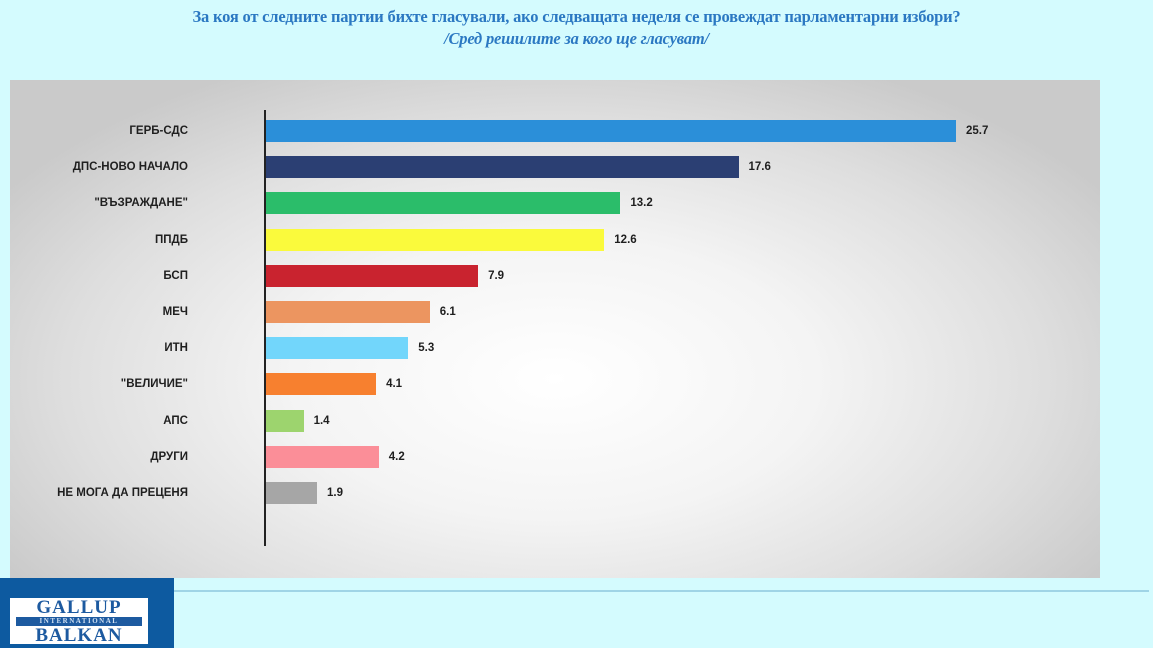 The width and height of the screenshot is (1153, 648). I want to click on bar-row: "ВЪЗРАЖДАНЕ" 13.2, so click(555, 203).